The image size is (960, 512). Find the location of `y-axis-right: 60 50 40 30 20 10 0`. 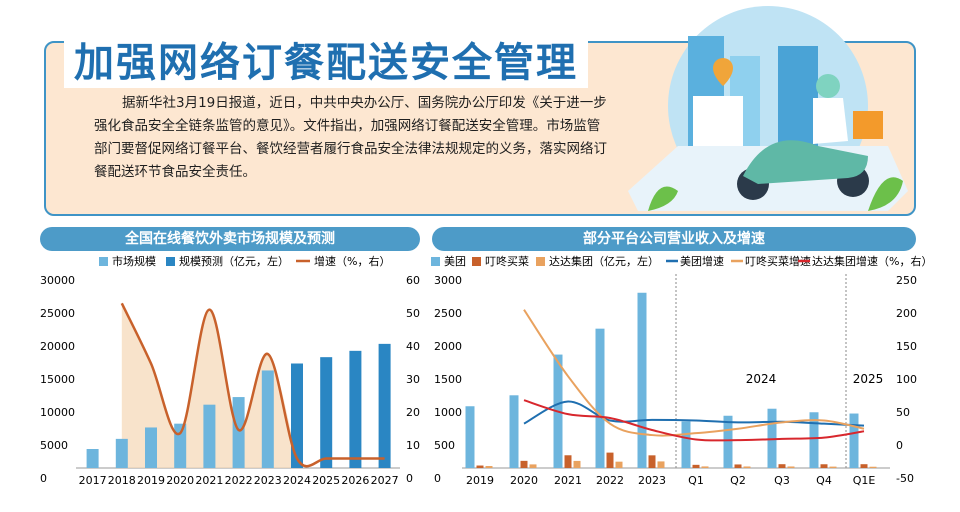

y-axis-right: 60 50 40 30 20 10 0 is located at coordinates (413, 379).